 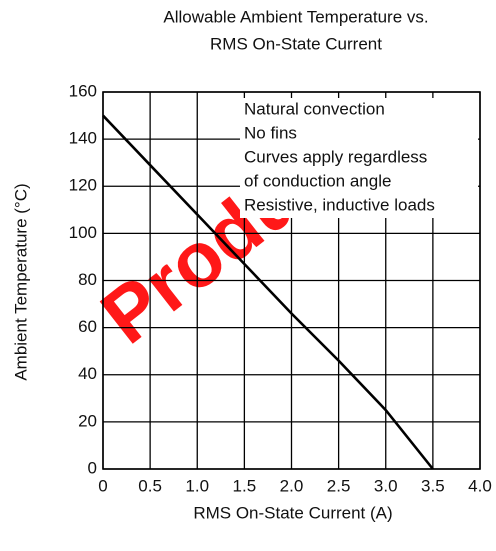 What do you see at coordinates (197, 485) in the screenshot?
I see `x-tick-label: 1.0` at bounding box center [197, 485].